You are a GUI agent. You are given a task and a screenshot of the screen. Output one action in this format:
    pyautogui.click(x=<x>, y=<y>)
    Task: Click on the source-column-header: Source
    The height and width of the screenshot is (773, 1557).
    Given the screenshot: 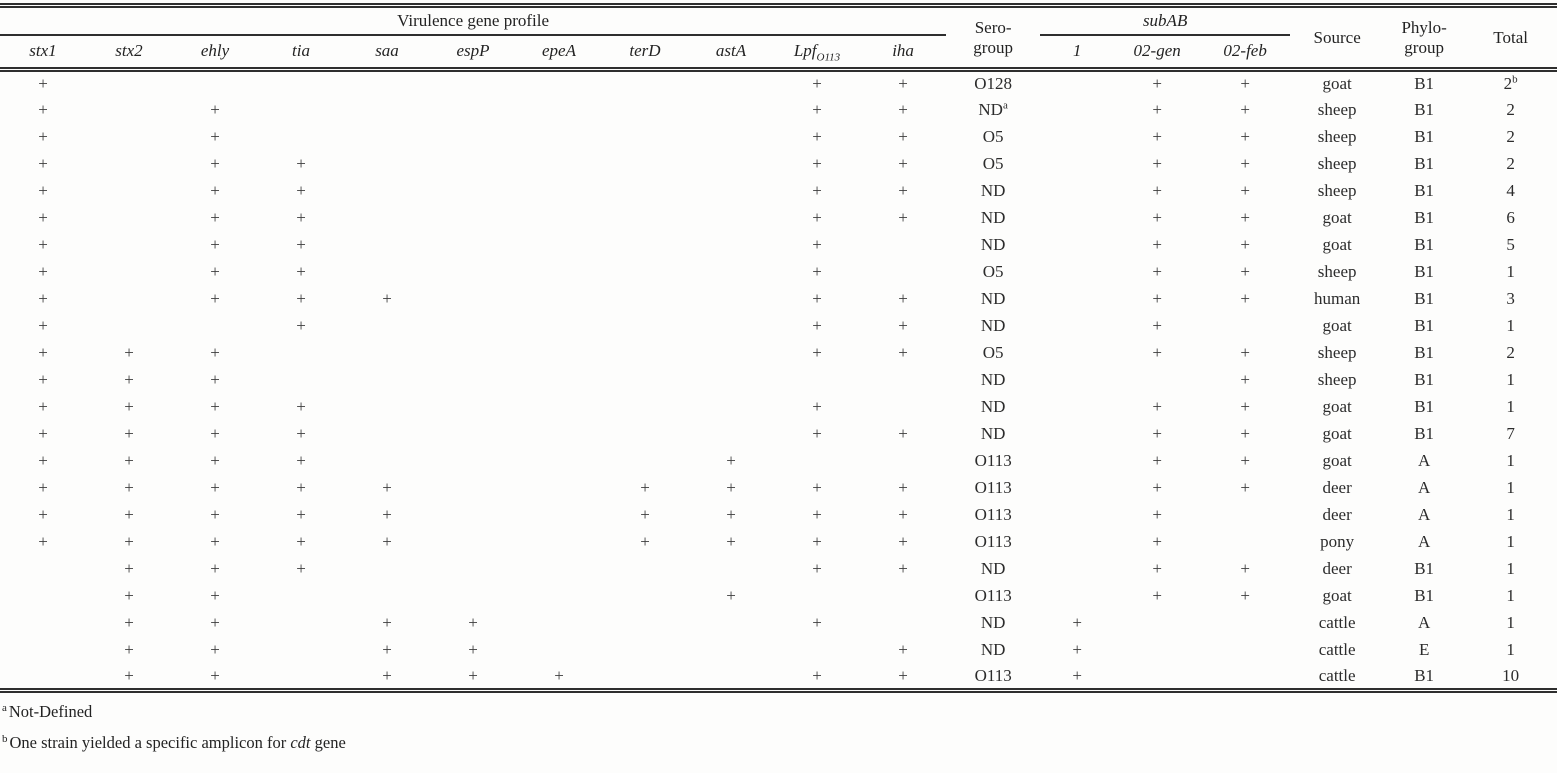 What is the action you would take?
    pyautogui.click(x=1337, y=38)
    